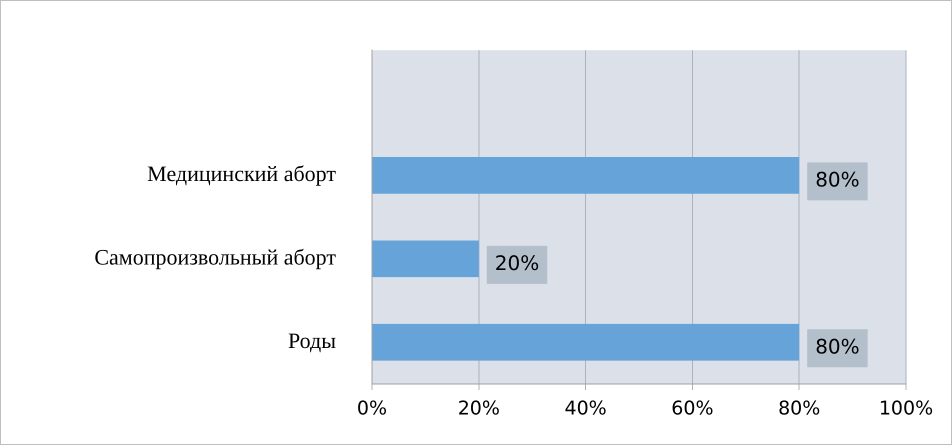 The image size is (952, 445). Describe the element at coordinates (692, 408) in the screenshot. I see `x-tick-label: 60%` at that location.